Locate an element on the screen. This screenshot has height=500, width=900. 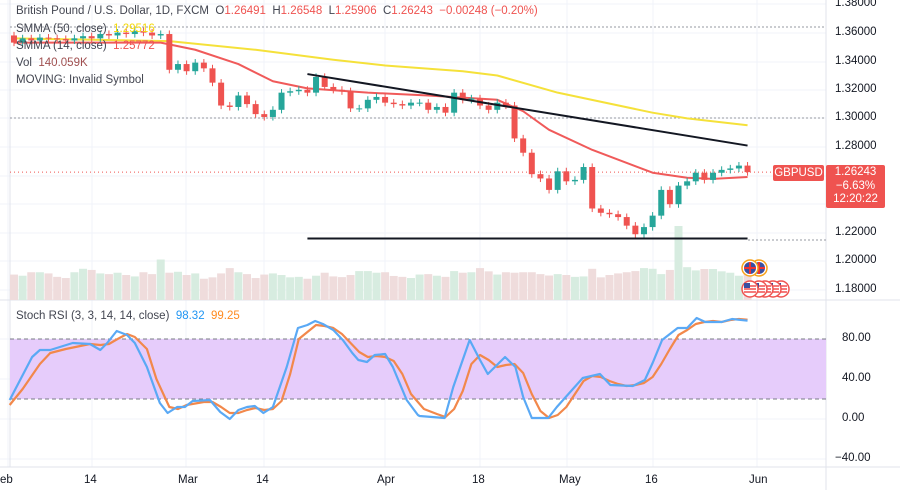
moving-legend: MOVING: Invalid Symbol is located at coordinates (80, 80).